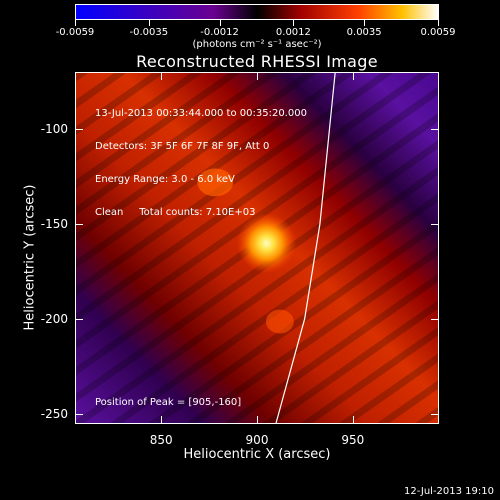 The height and width of the screenshot is (500, 500). Describe the element at coordinates (448, 491) in the screenshot. I see `timestamp: 12-Jul-2013 19:10` at that location.